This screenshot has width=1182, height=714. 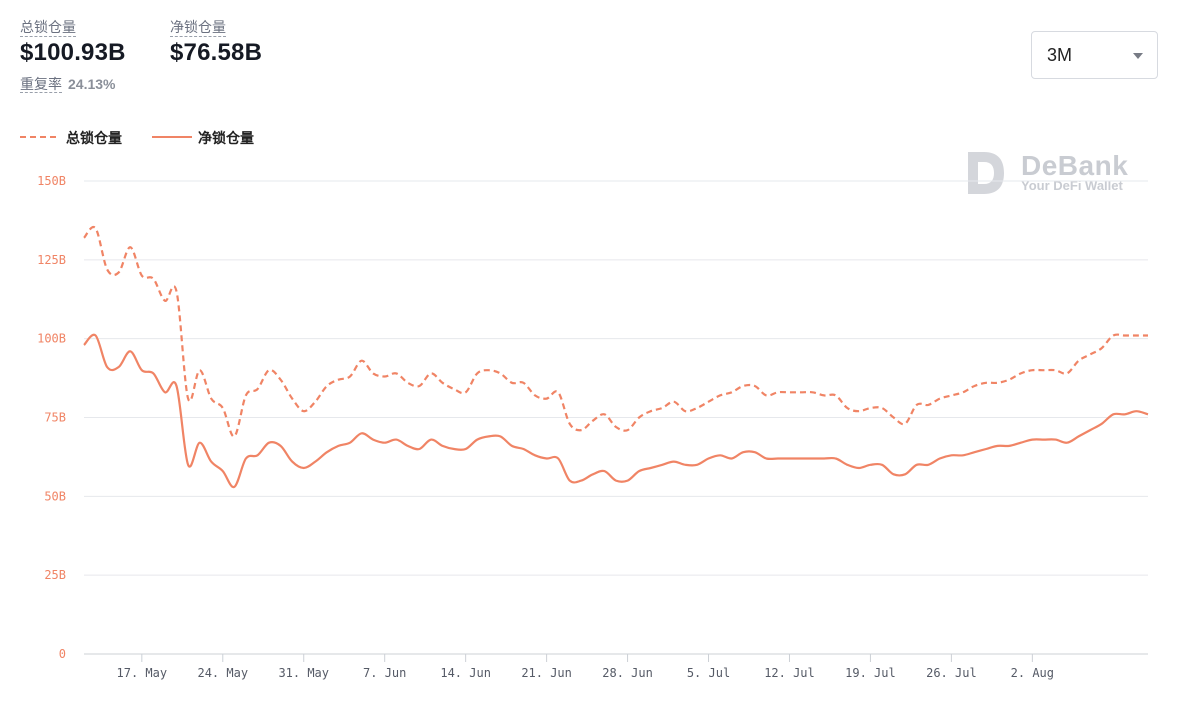 I want to click on legend-label-net-tvl: 净锁仓量, so click(x=226, y=138).